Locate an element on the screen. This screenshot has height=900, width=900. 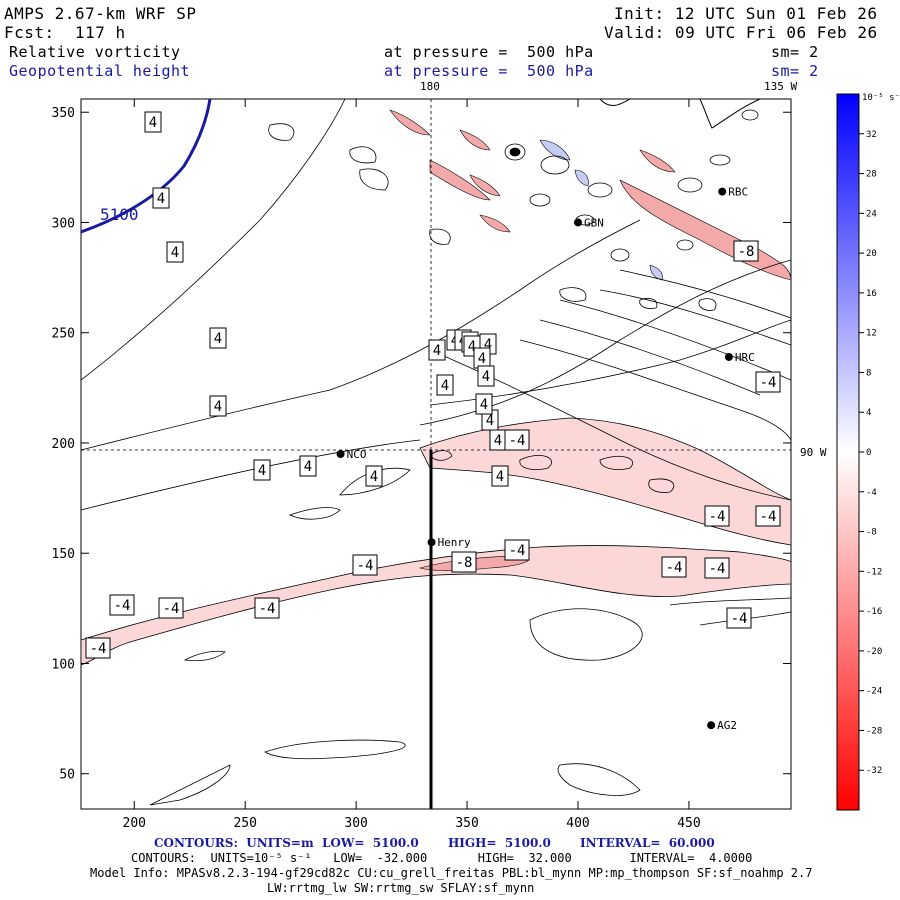
colorbar-tick-label: 8 is located at coordinates (868, 373).